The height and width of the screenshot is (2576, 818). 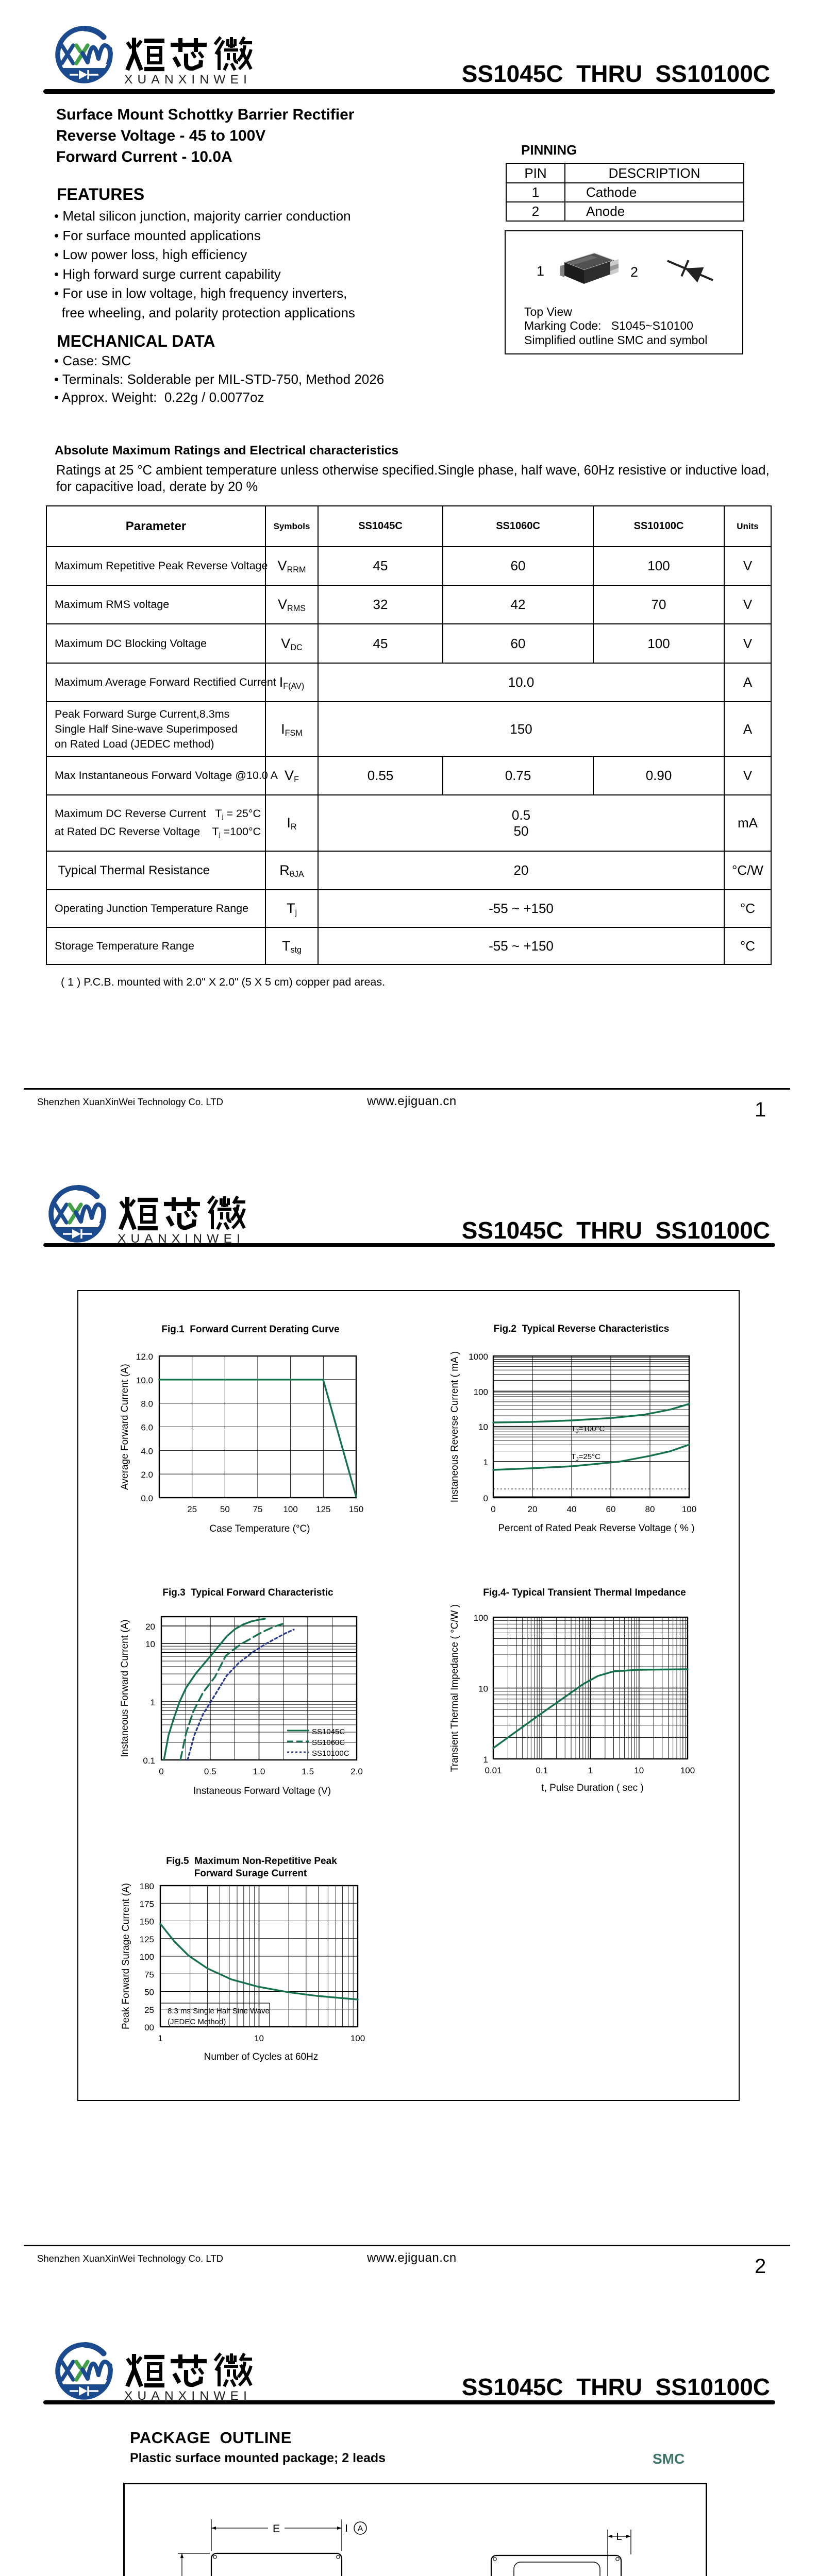 What do you see at coordinates (328, 1731) in the screenshot?
I see `svg-text: SS1045C` at bounding box center [328, 1731].